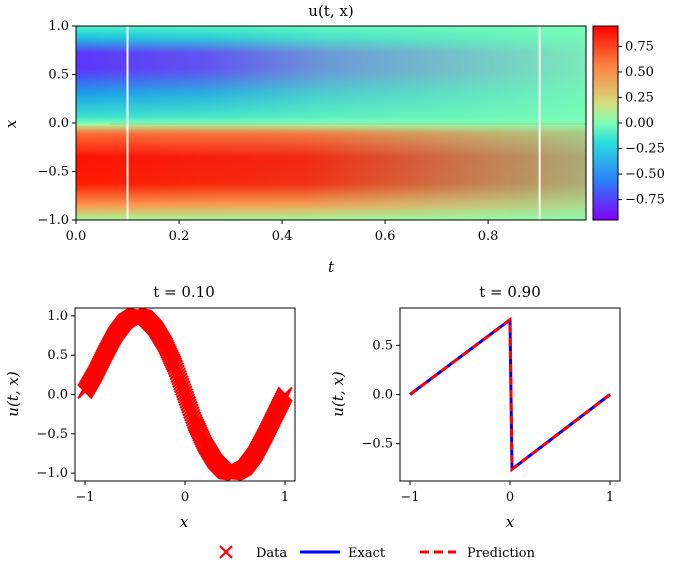 The width and height of the screenshot is (676, 567). I want to click on panel-left-y-tick-label: 0.5, so click(57, 355).